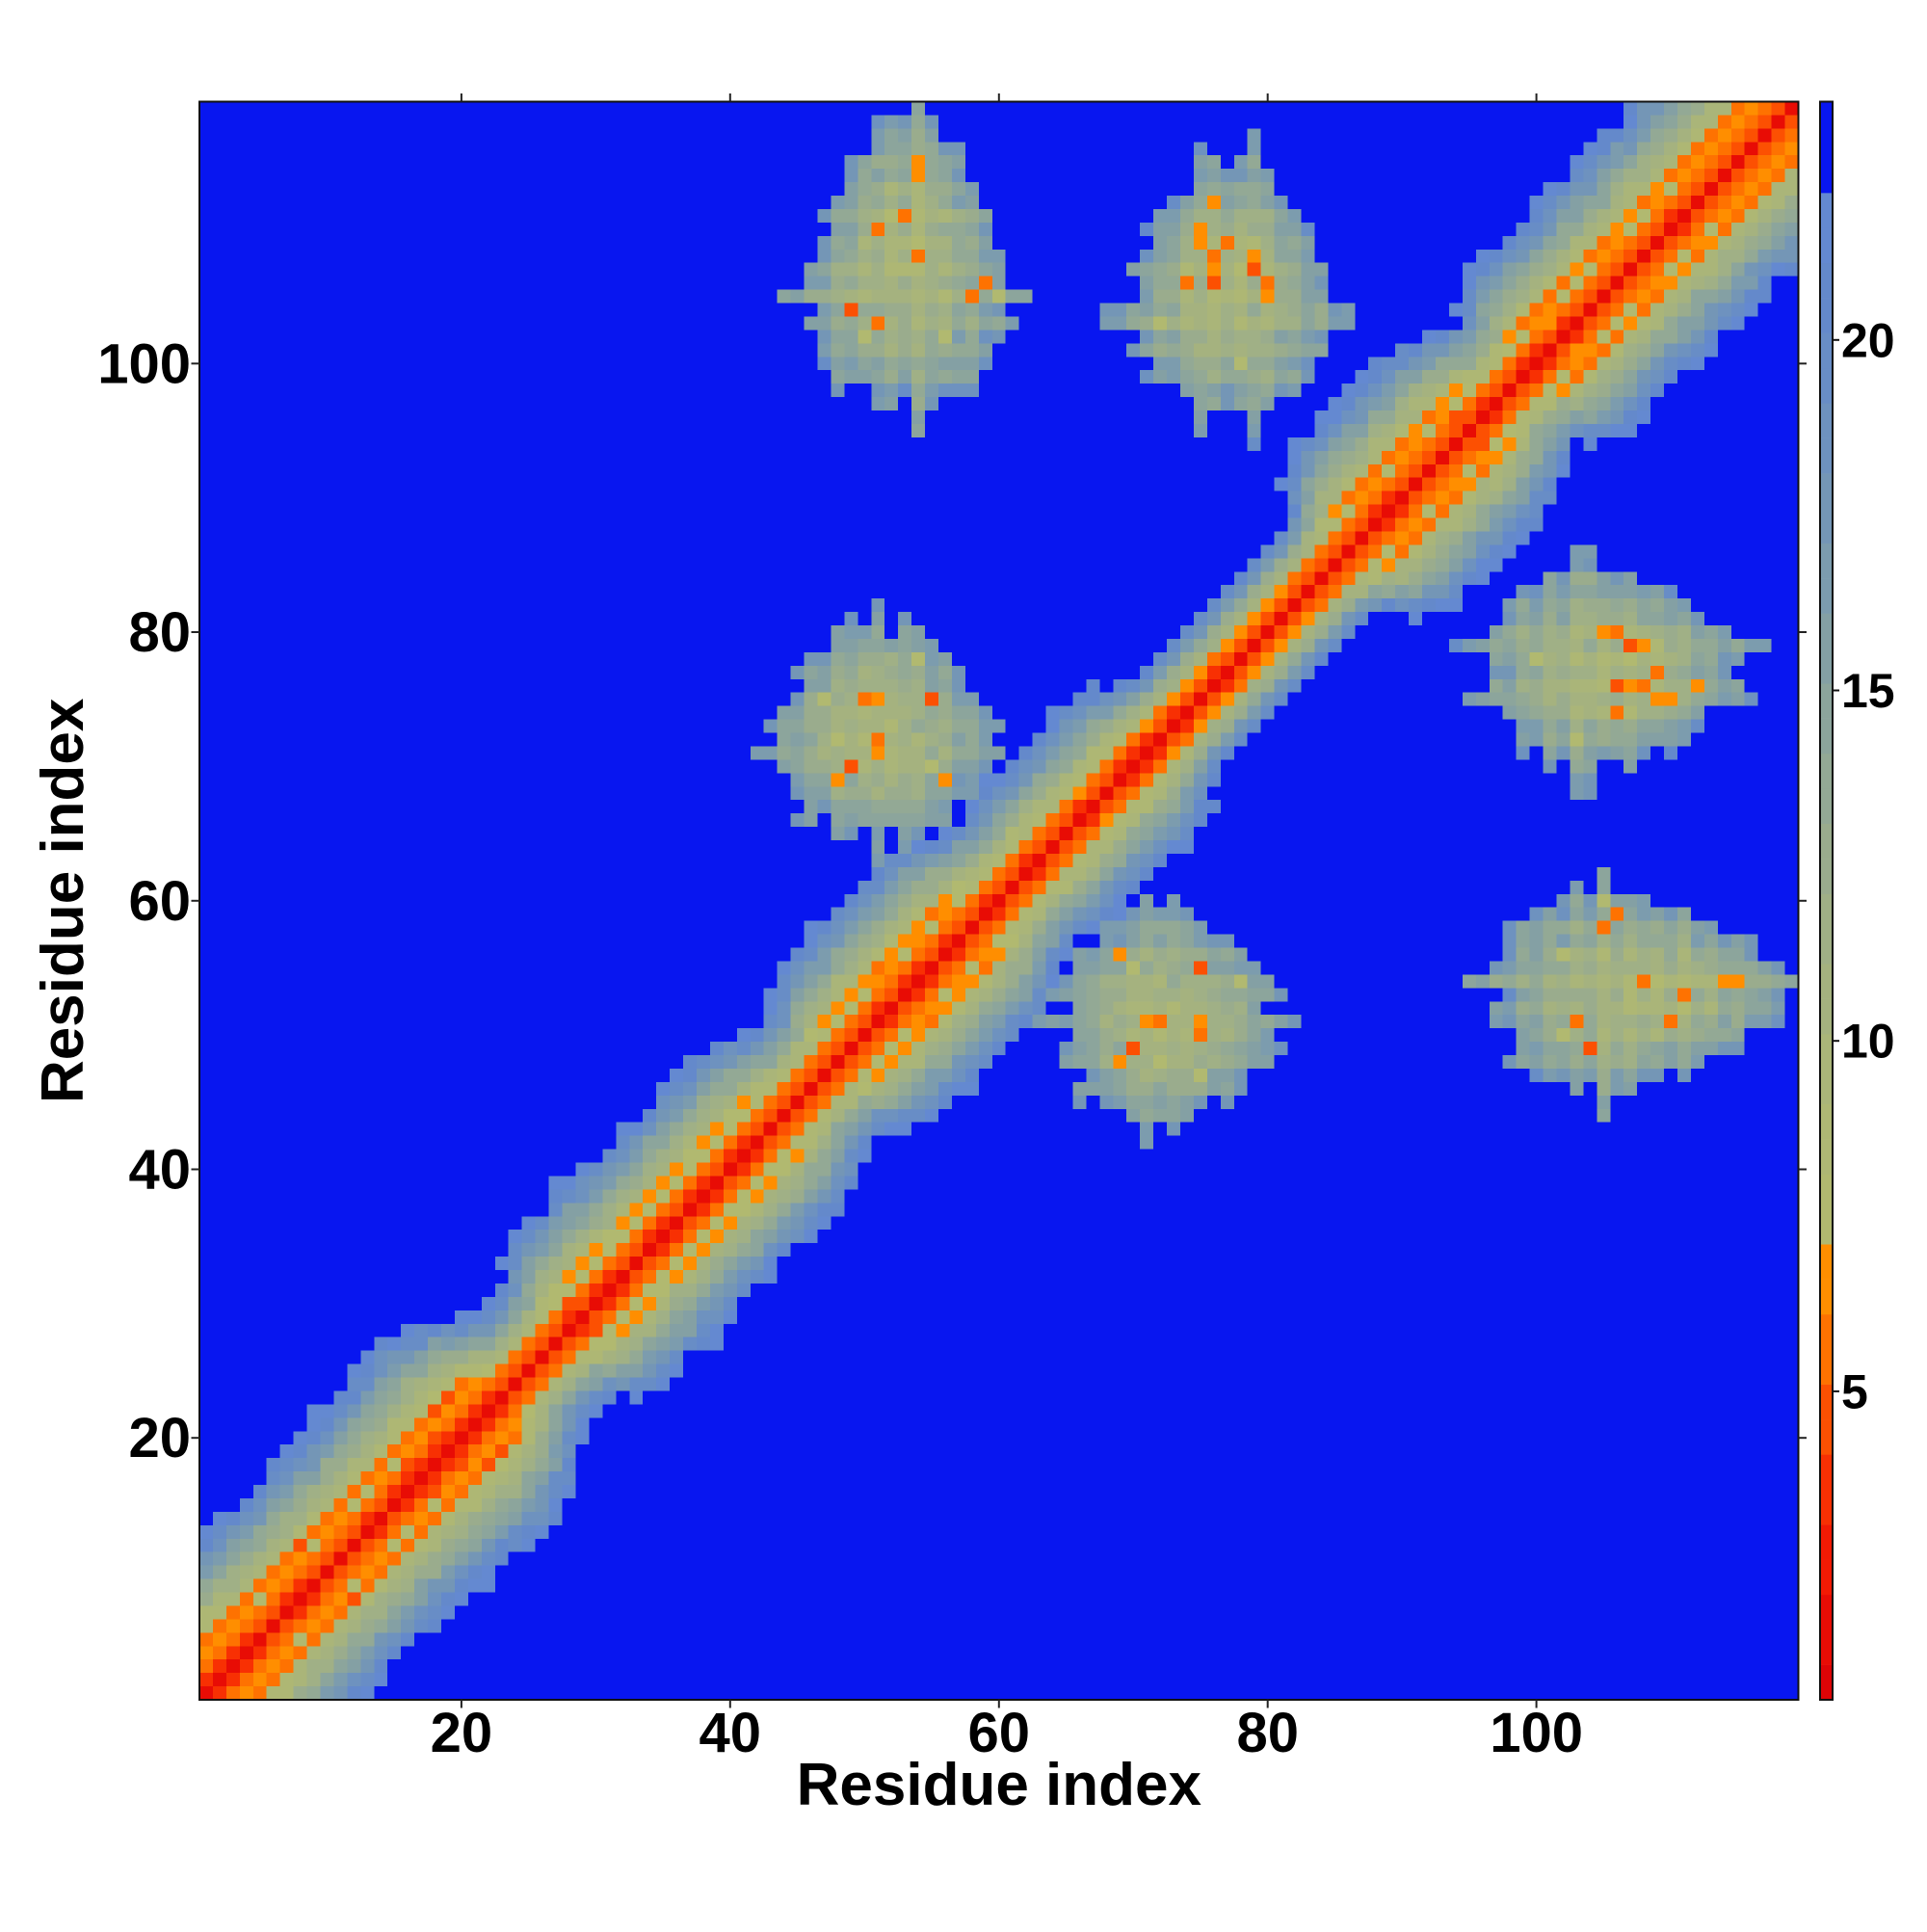  Describe the element at coordinates (1854, 1391) in the screenshot. I see `svg-text: 5` at that location.